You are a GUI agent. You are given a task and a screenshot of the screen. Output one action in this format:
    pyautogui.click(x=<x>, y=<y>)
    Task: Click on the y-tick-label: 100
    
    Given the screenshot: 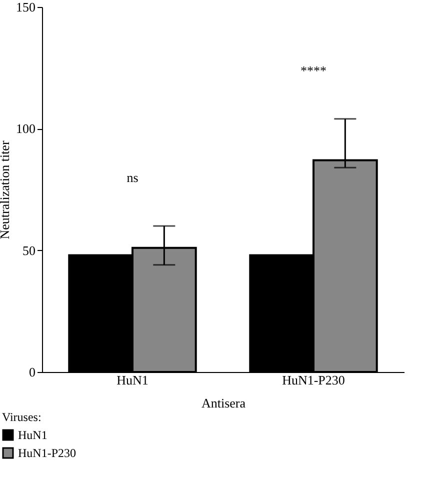 What is the action you would take?
    pyautogui.click(x=26, y=128)
    